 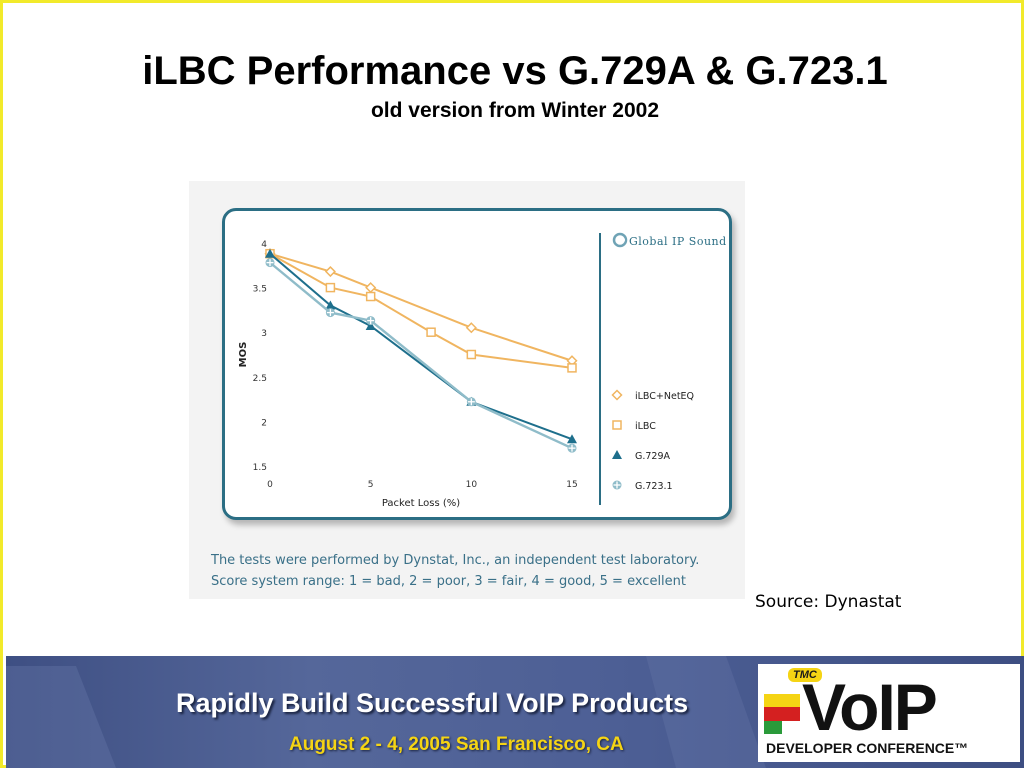 What do you see at coordinates (571, 485) in the screenshot?
I see `x-tick-label: 15` at bounding box center [571, 485].